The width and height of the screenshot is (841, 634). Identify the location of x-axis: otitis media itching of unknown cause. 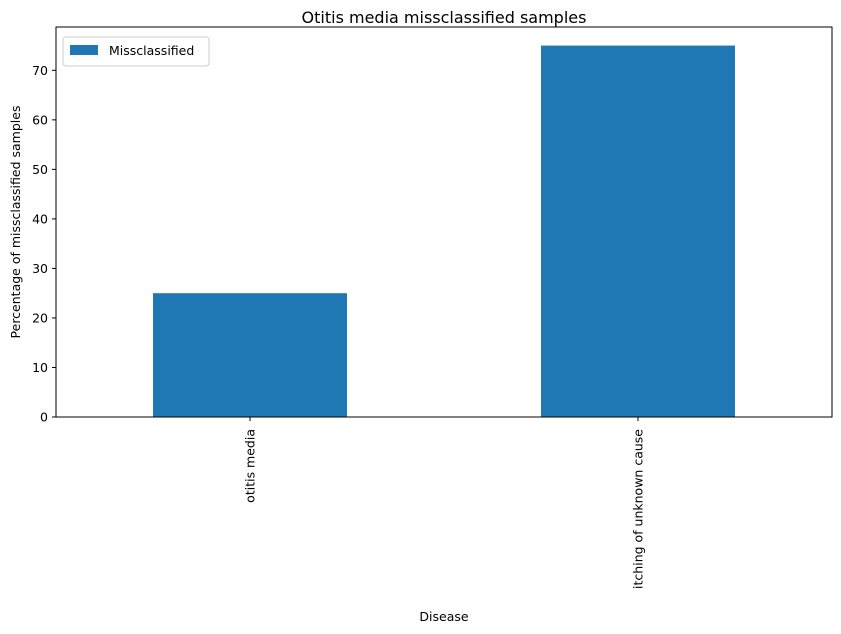
(444, 503).